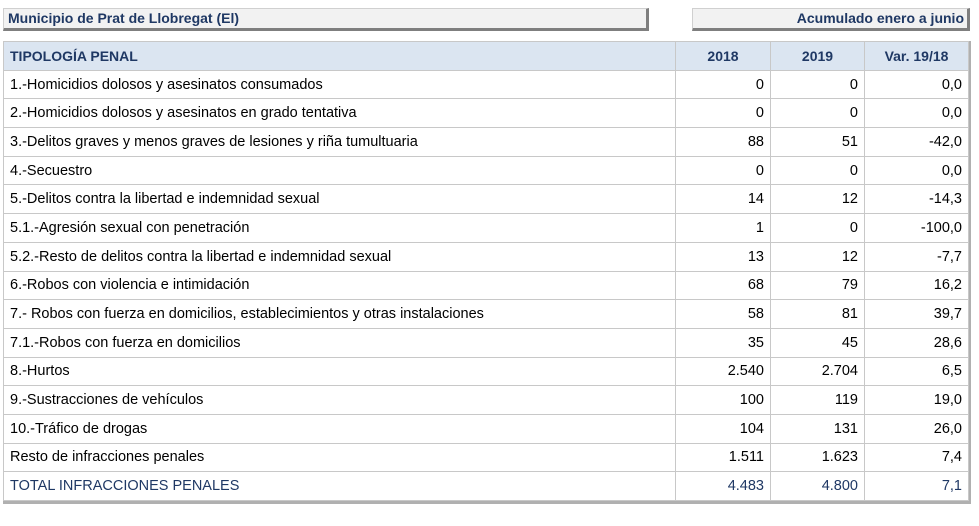  I want to click on table-row: 4.-Secuestro 0 0 0,0, so click(486, 170).